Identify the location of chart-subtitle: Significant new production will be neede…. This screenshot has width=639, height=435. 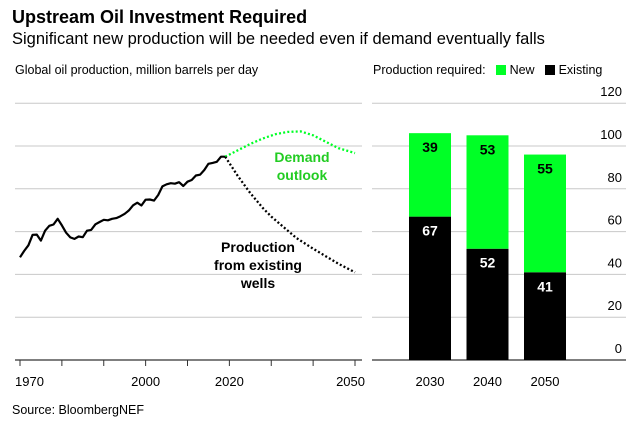
(278, 39).